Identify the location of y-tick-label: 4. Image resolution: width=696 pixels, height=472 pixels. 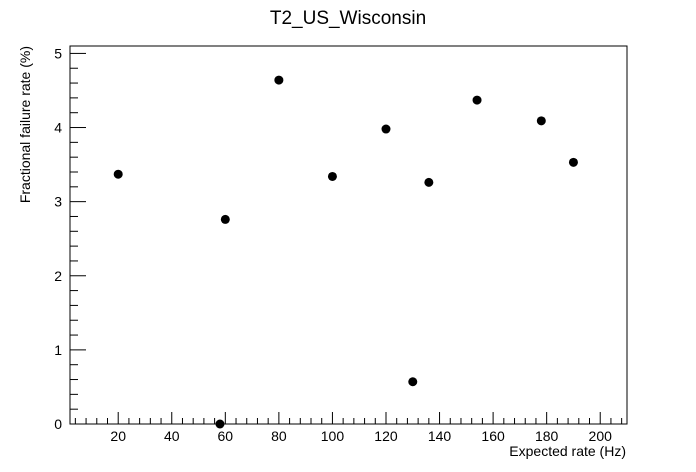
(58, 128).